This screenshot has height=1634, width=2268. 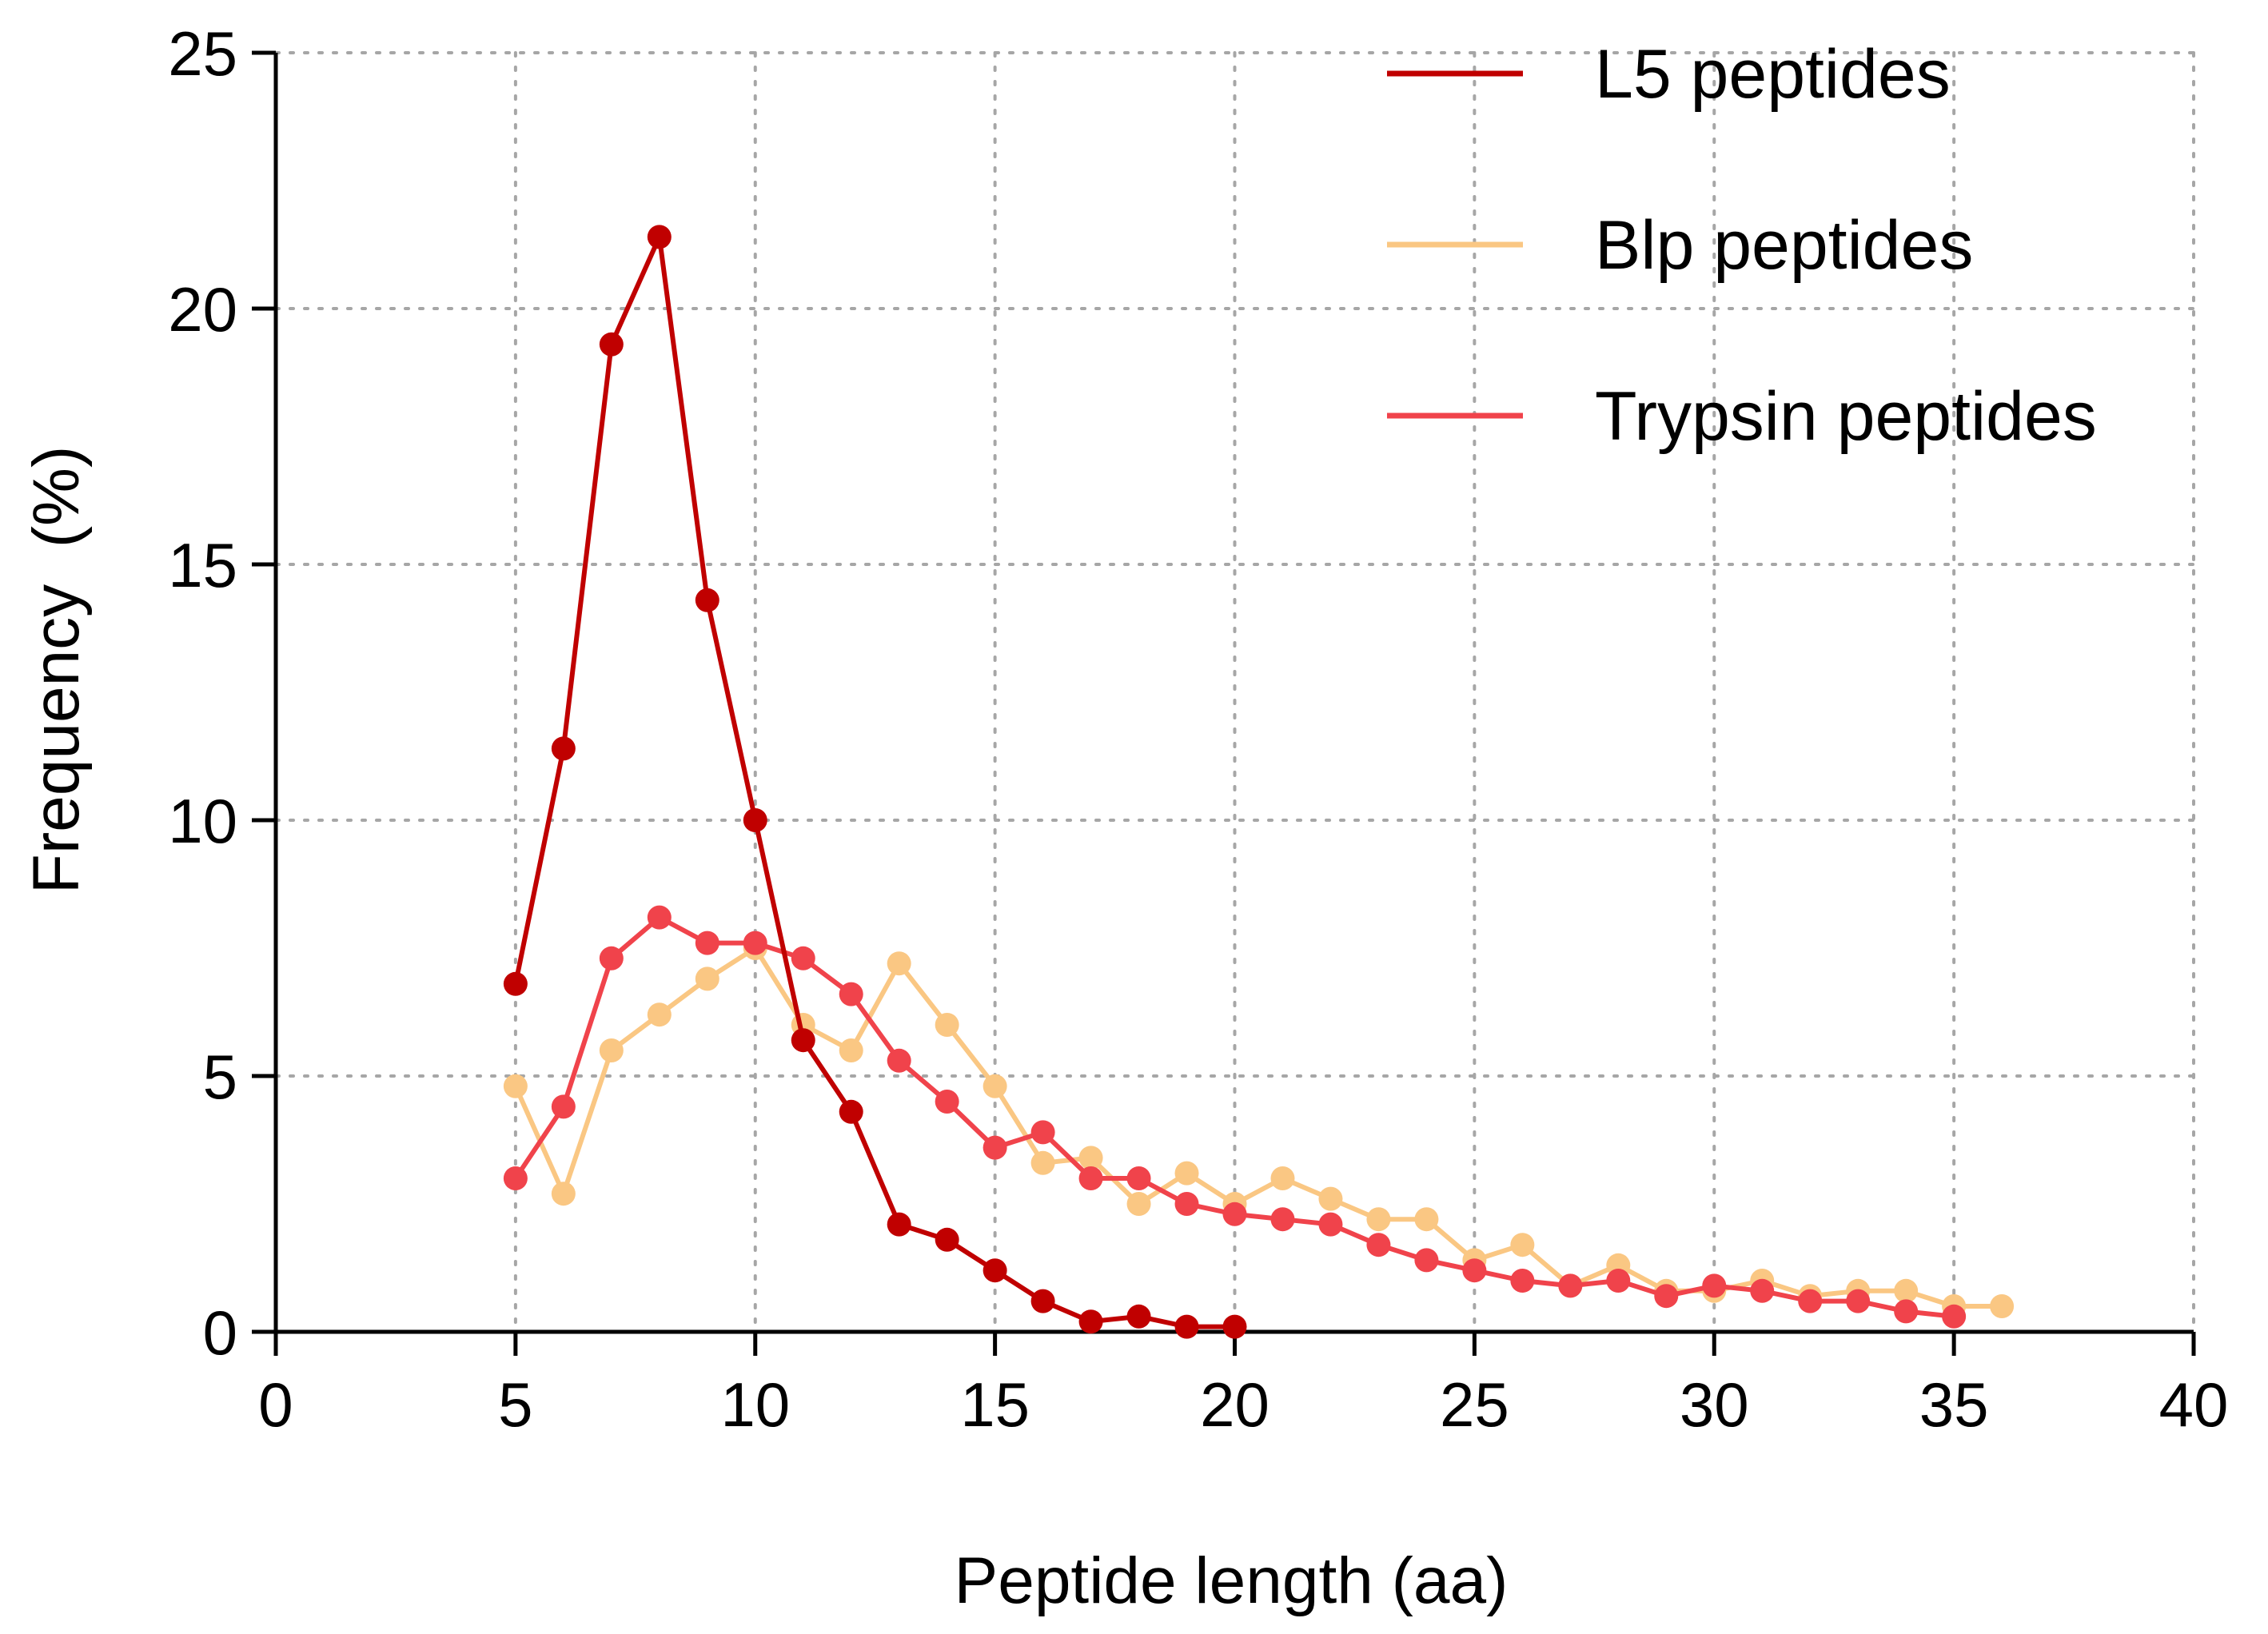 I want to click on legend-label-blp-peptides: Blp peptides, so click(x=1784, y=246).